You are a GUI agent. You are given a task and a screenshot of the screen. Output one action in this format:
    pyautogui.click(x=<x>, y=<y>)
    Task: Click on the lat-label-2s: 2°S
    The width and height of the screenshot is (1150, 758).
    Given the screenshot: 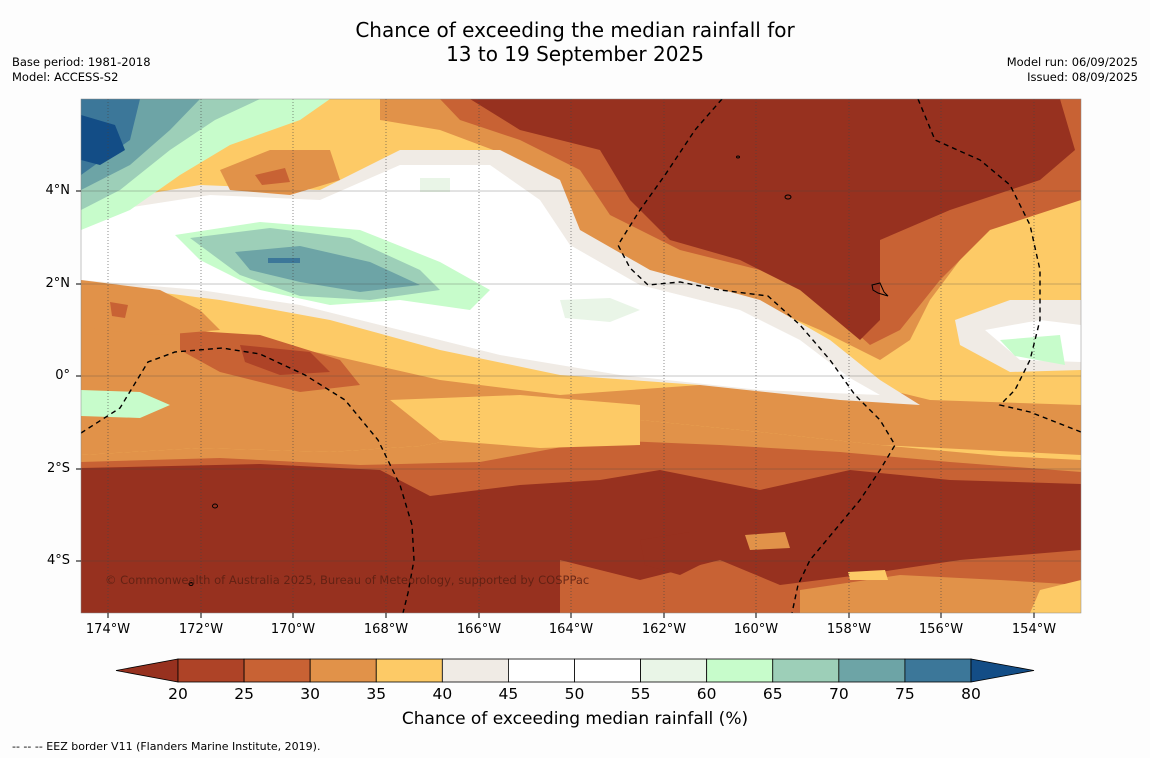 What is the action you would take?
    pyautogui.click(x=58, y=468)
    